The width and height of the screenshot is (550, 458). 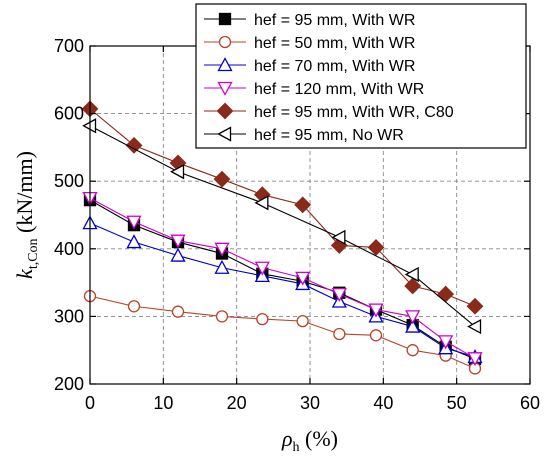 What do you see at coordinates (530, 403) in the screenshot?
I see `x-tick-label-6: 60` at bounding box center [530, 403].